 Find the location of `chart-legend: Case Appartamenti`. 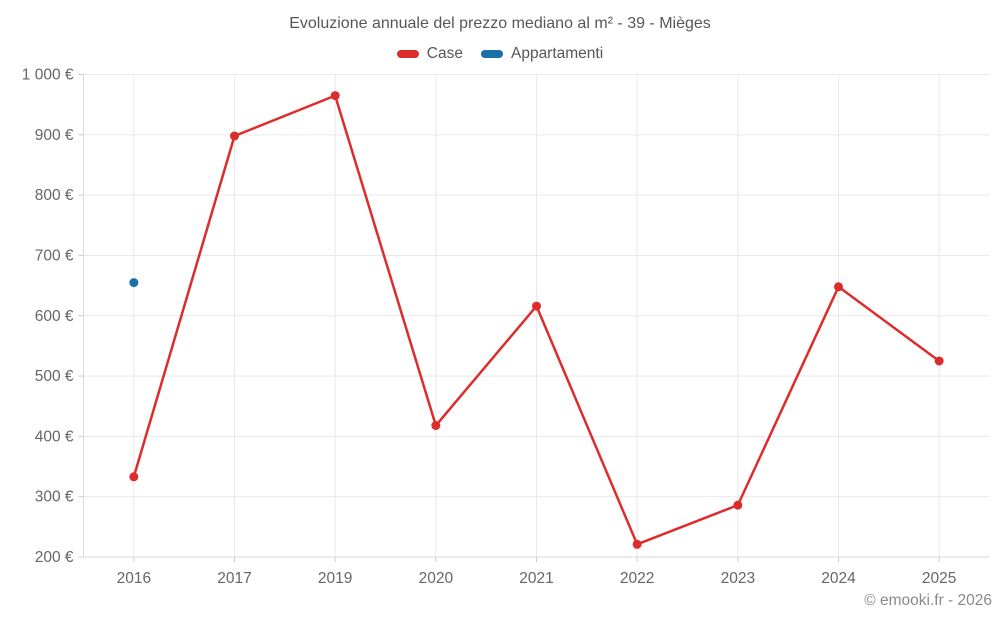

chart-legend: Case Appartamenti is located at coordinates (500, 54).